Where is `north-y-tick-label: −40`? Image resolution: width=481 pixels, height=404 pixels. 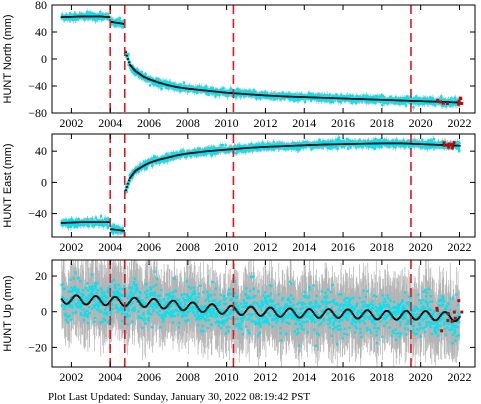 north-y-tick-label: −40 is located at coordinates (37, 86).